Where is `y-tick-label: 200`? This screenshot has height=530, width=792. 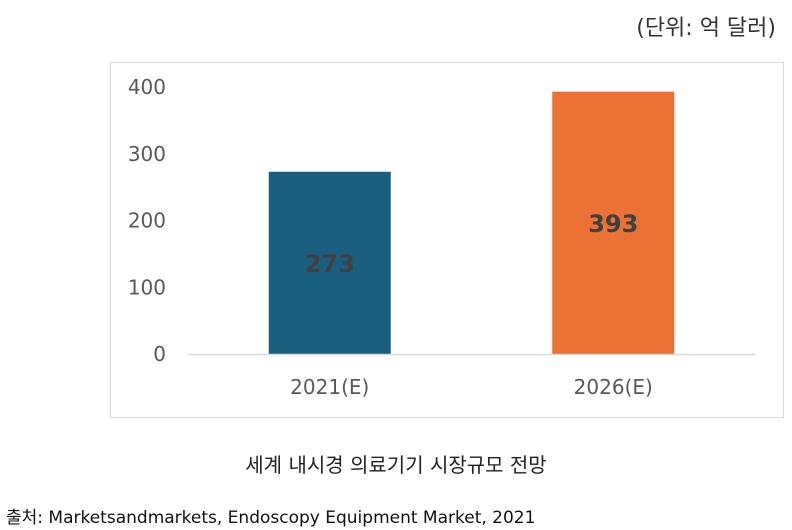 y-tick-label: 200 is located at coordinates (147, 221).